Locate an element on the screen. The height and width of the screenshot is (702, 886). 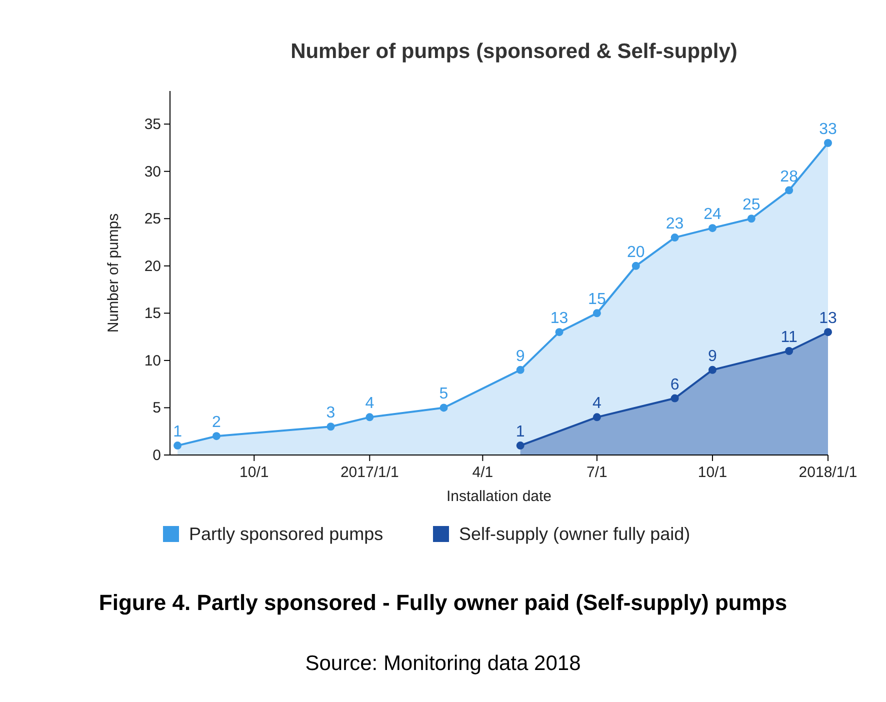
x-axis-title: Installation date is located at coordinates (499, 496).